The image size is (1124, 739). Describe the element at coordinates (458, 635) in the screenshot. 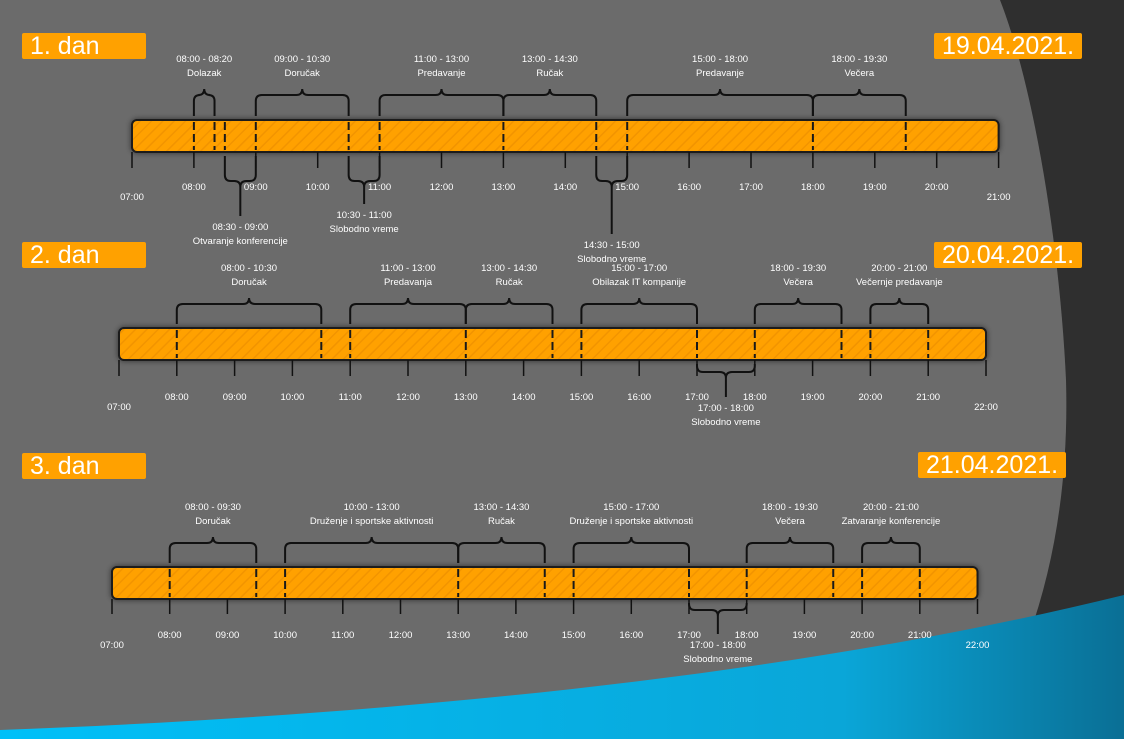

I see `tick-label: 13:00` at that location.